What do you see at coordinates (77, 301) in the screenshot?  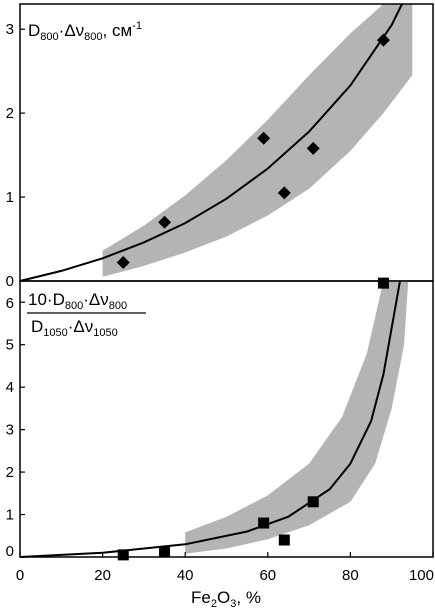 I see `ratio-numerator: 10·D800·Δν800` at bounding box center [77, 301].